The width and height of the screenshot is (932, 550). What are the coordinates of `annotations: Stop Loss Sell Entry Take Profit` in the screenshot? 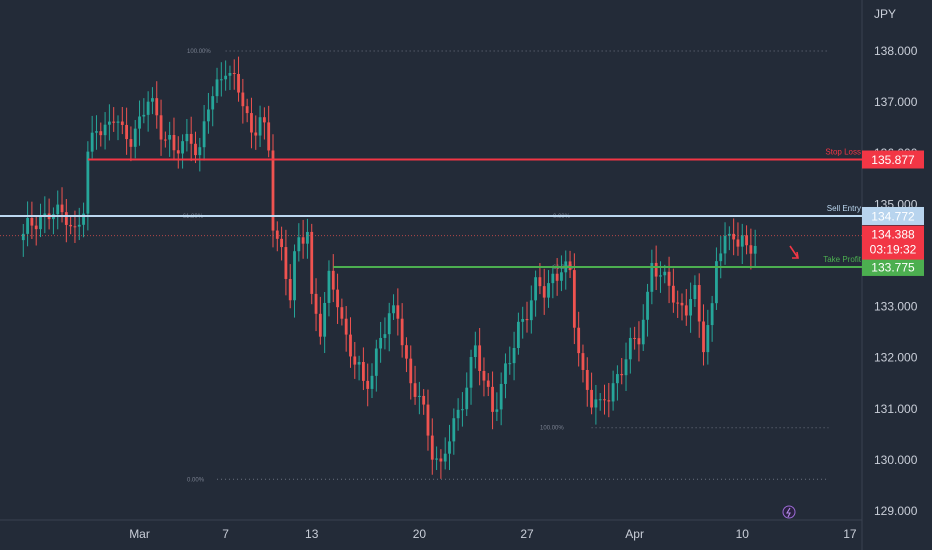 It's located at (825, 206).